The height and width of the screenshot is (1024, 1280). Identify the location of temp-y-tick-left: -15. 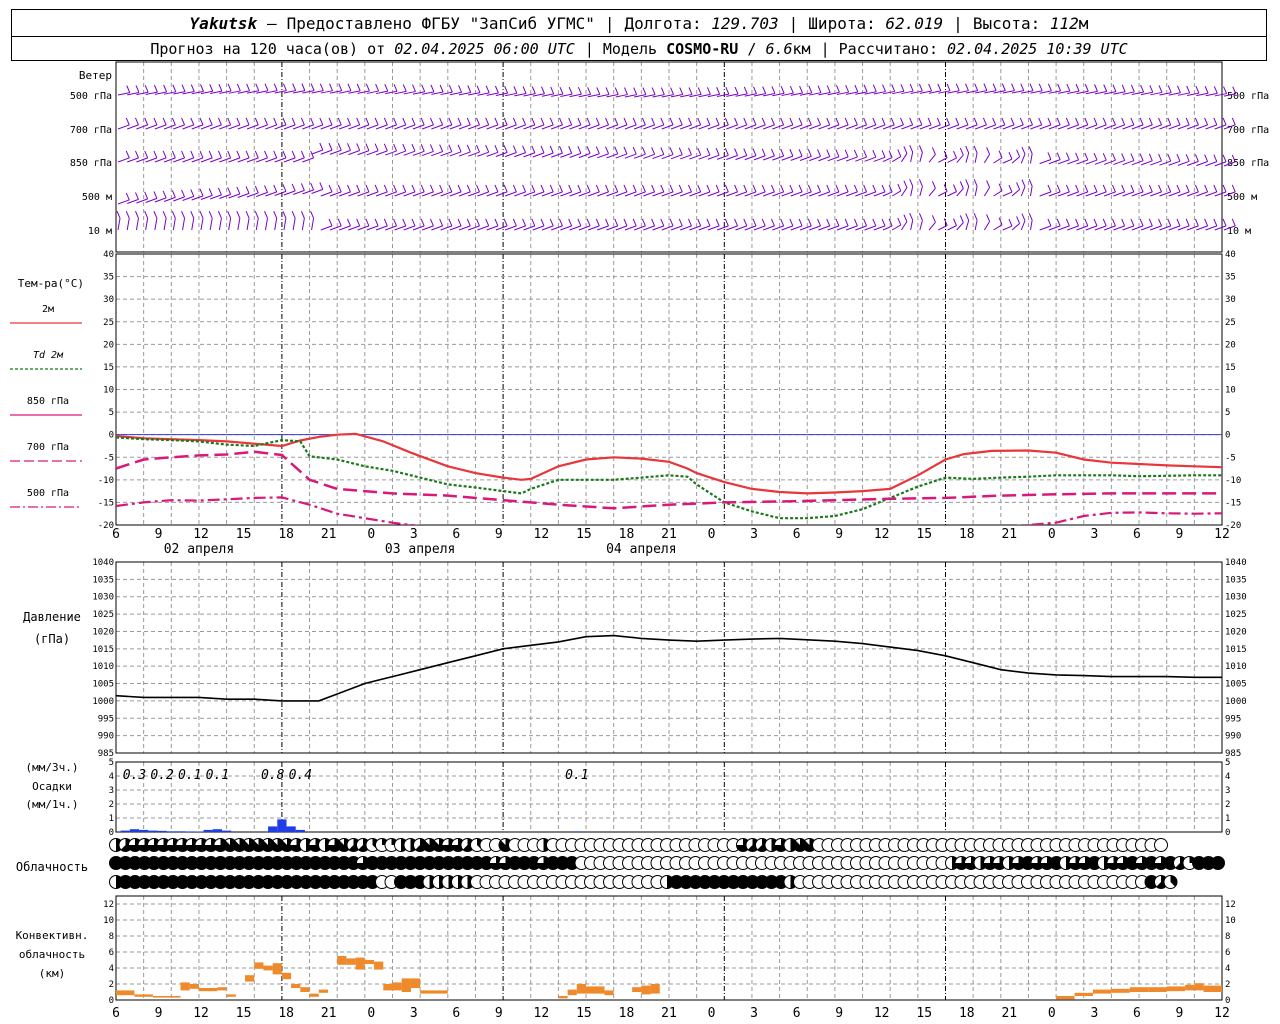
(106, 503).